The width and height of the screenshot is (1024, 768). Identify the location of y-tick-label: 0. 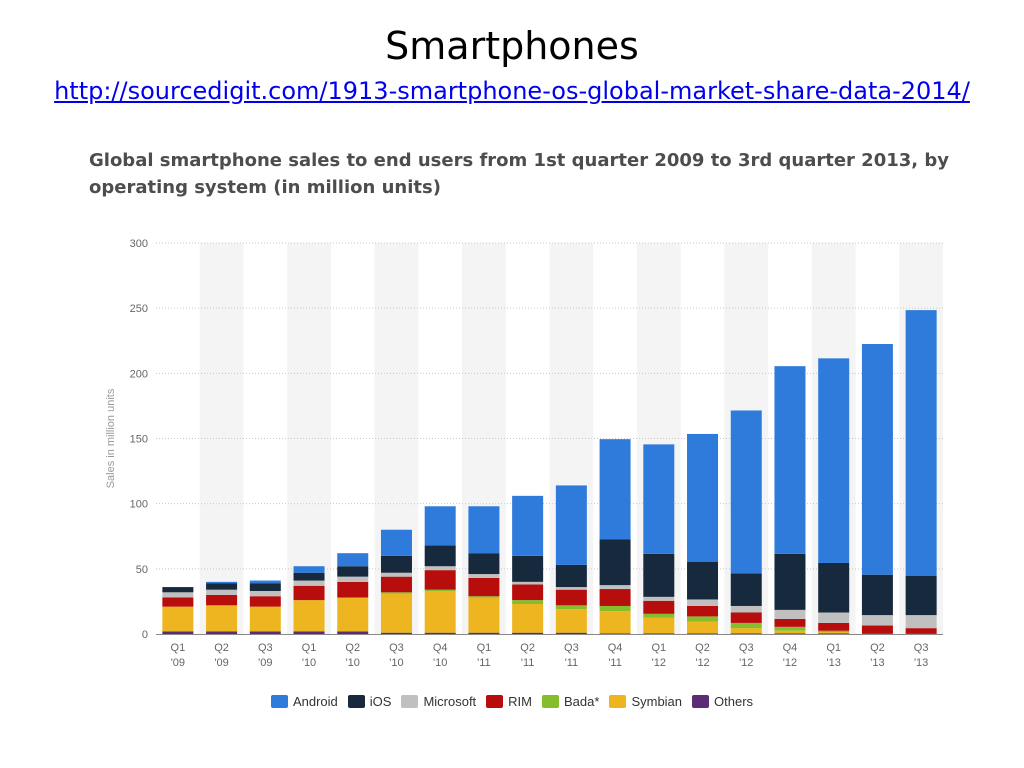
(145, 635).